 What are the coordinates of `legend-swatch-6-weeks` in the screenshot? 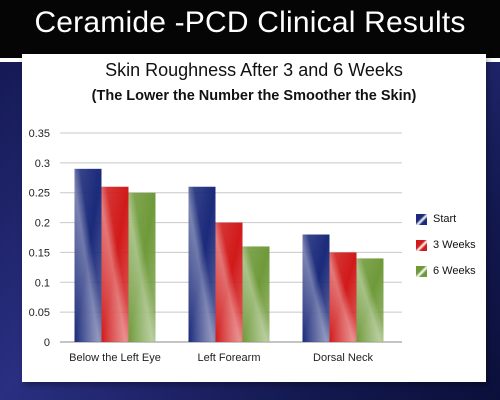 It's located at (421, 271).